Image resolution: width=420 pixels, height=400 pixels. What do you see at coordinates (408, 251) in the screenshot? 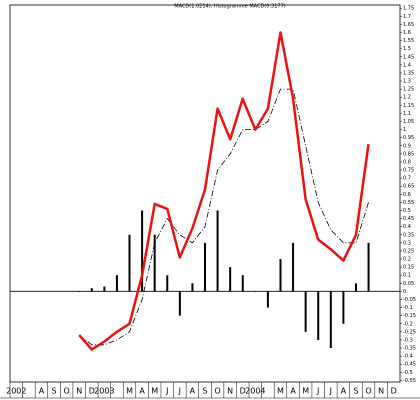
I see `y-tick-label: 0.25` at bounding box center [408, 251].